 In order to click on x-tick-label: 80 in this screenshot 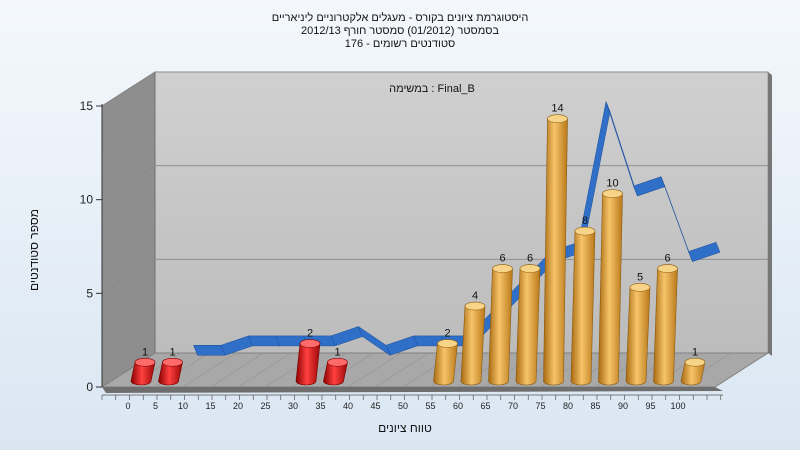, I will do `click(568, 406)`.